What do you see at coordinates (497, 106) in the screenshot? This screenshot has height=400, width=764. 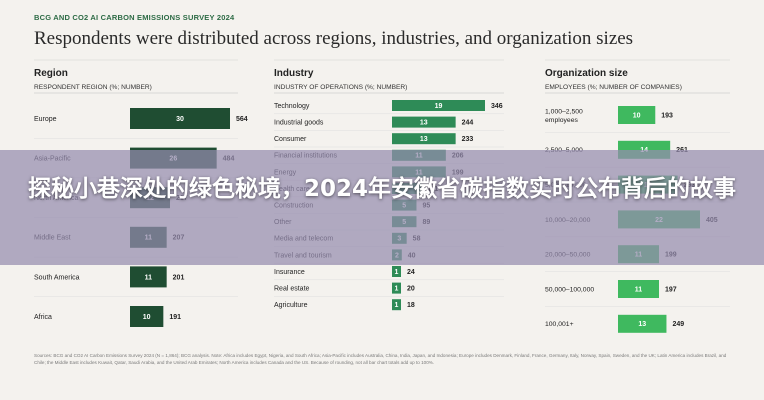 I see `bar-count-label: 346` at bounding box center [497, 106].